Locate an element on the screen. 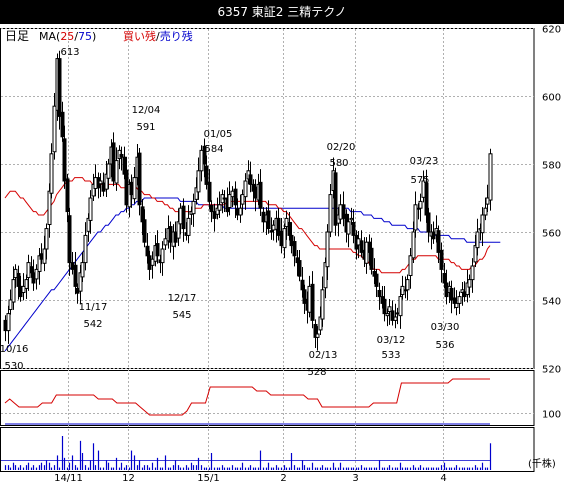  legend-ma-short: 25 is located at coordinates (67, 36).